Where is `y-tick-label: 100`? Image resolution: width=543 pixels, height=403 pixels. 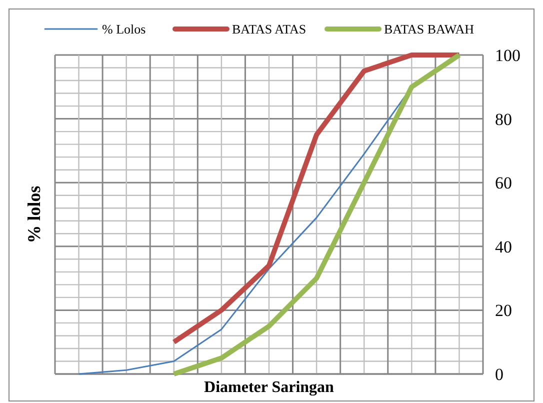 y-tick-label: 100 is located at coordinates (507, 55).